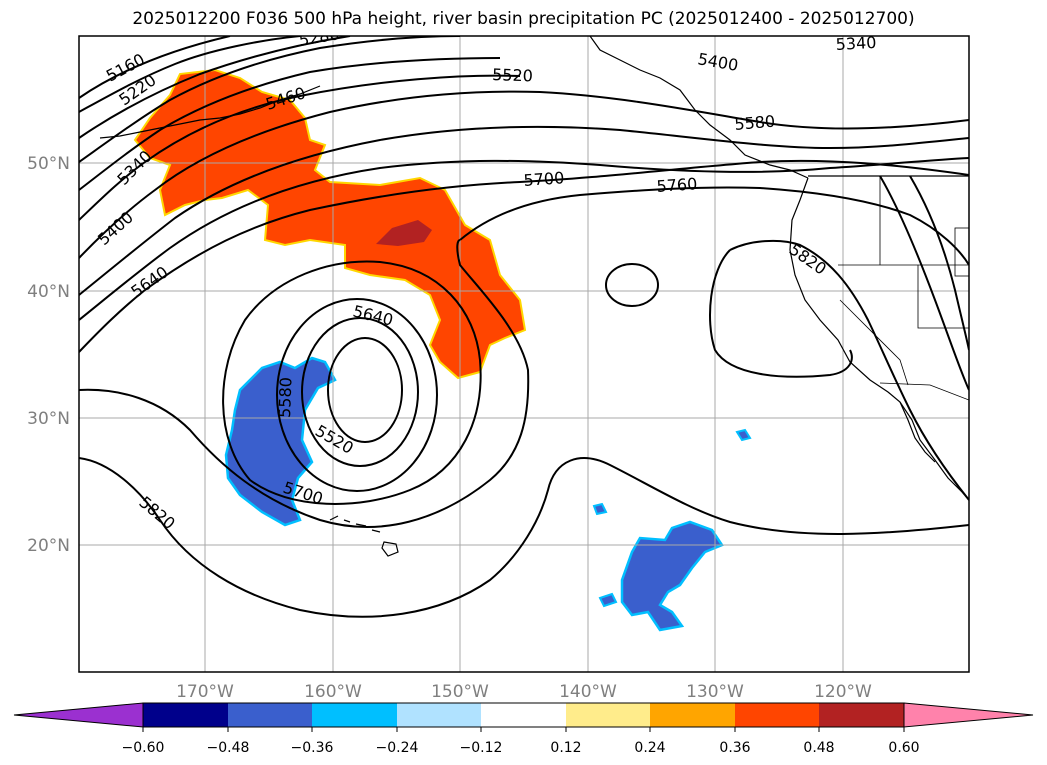 The height and width of the screenshot is (765, 1047). I want to click on contour-label: 5640, so click(149, 281).